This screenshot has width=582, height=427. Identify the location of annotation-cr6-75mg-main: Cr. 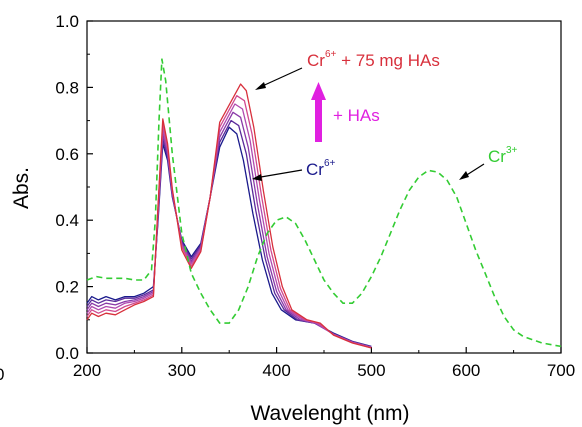
(316, 60).